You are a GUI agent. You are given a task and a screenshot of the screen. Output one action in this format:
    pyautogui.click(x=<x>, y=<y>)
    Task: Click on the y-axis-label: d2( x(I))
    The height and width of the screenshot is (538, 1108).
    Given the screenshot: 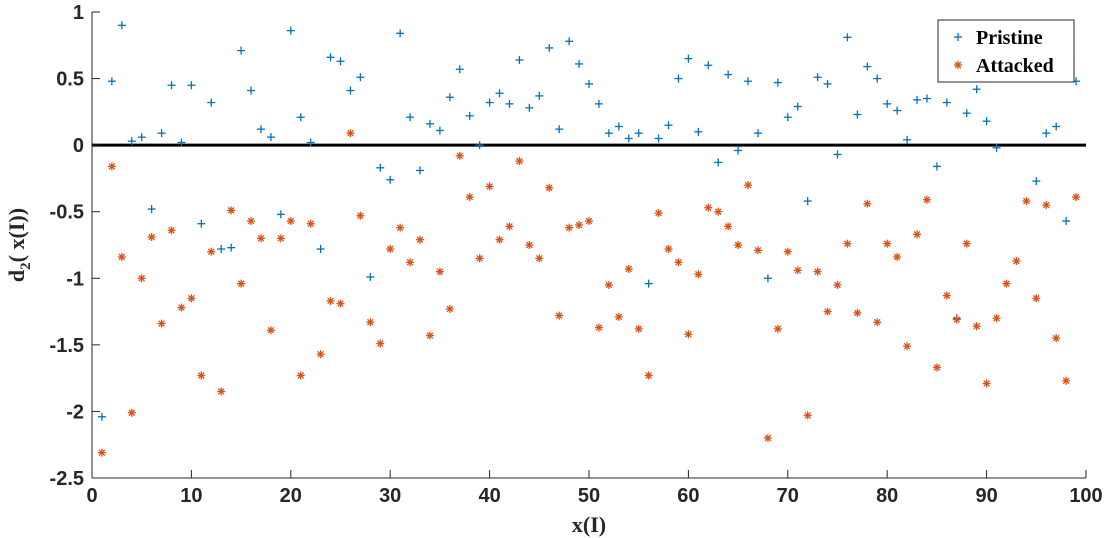 What is the action you would take?
    pyautogui.click(x=19, y=245)
    